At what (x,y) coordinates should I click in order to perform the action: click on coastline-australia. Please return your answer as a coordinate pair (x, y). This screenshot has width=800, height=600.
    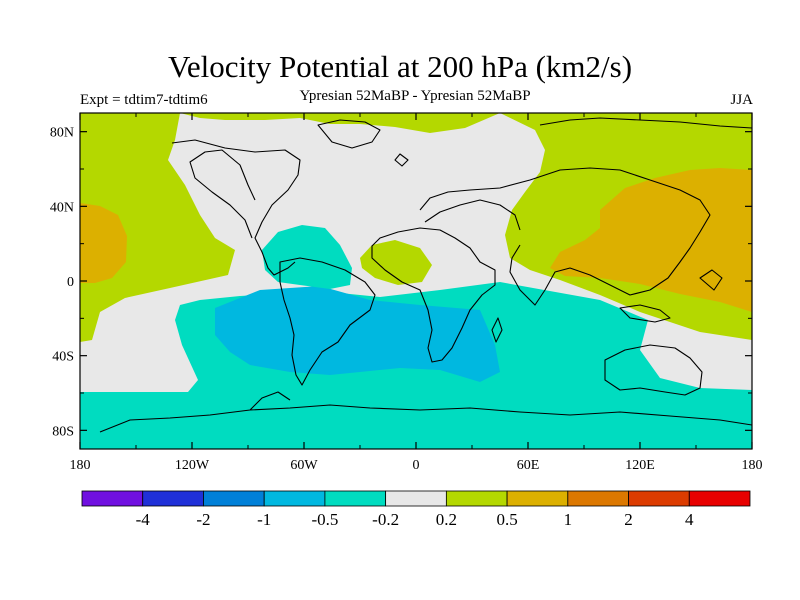
    Looking at the image, I should click on (653, 370).